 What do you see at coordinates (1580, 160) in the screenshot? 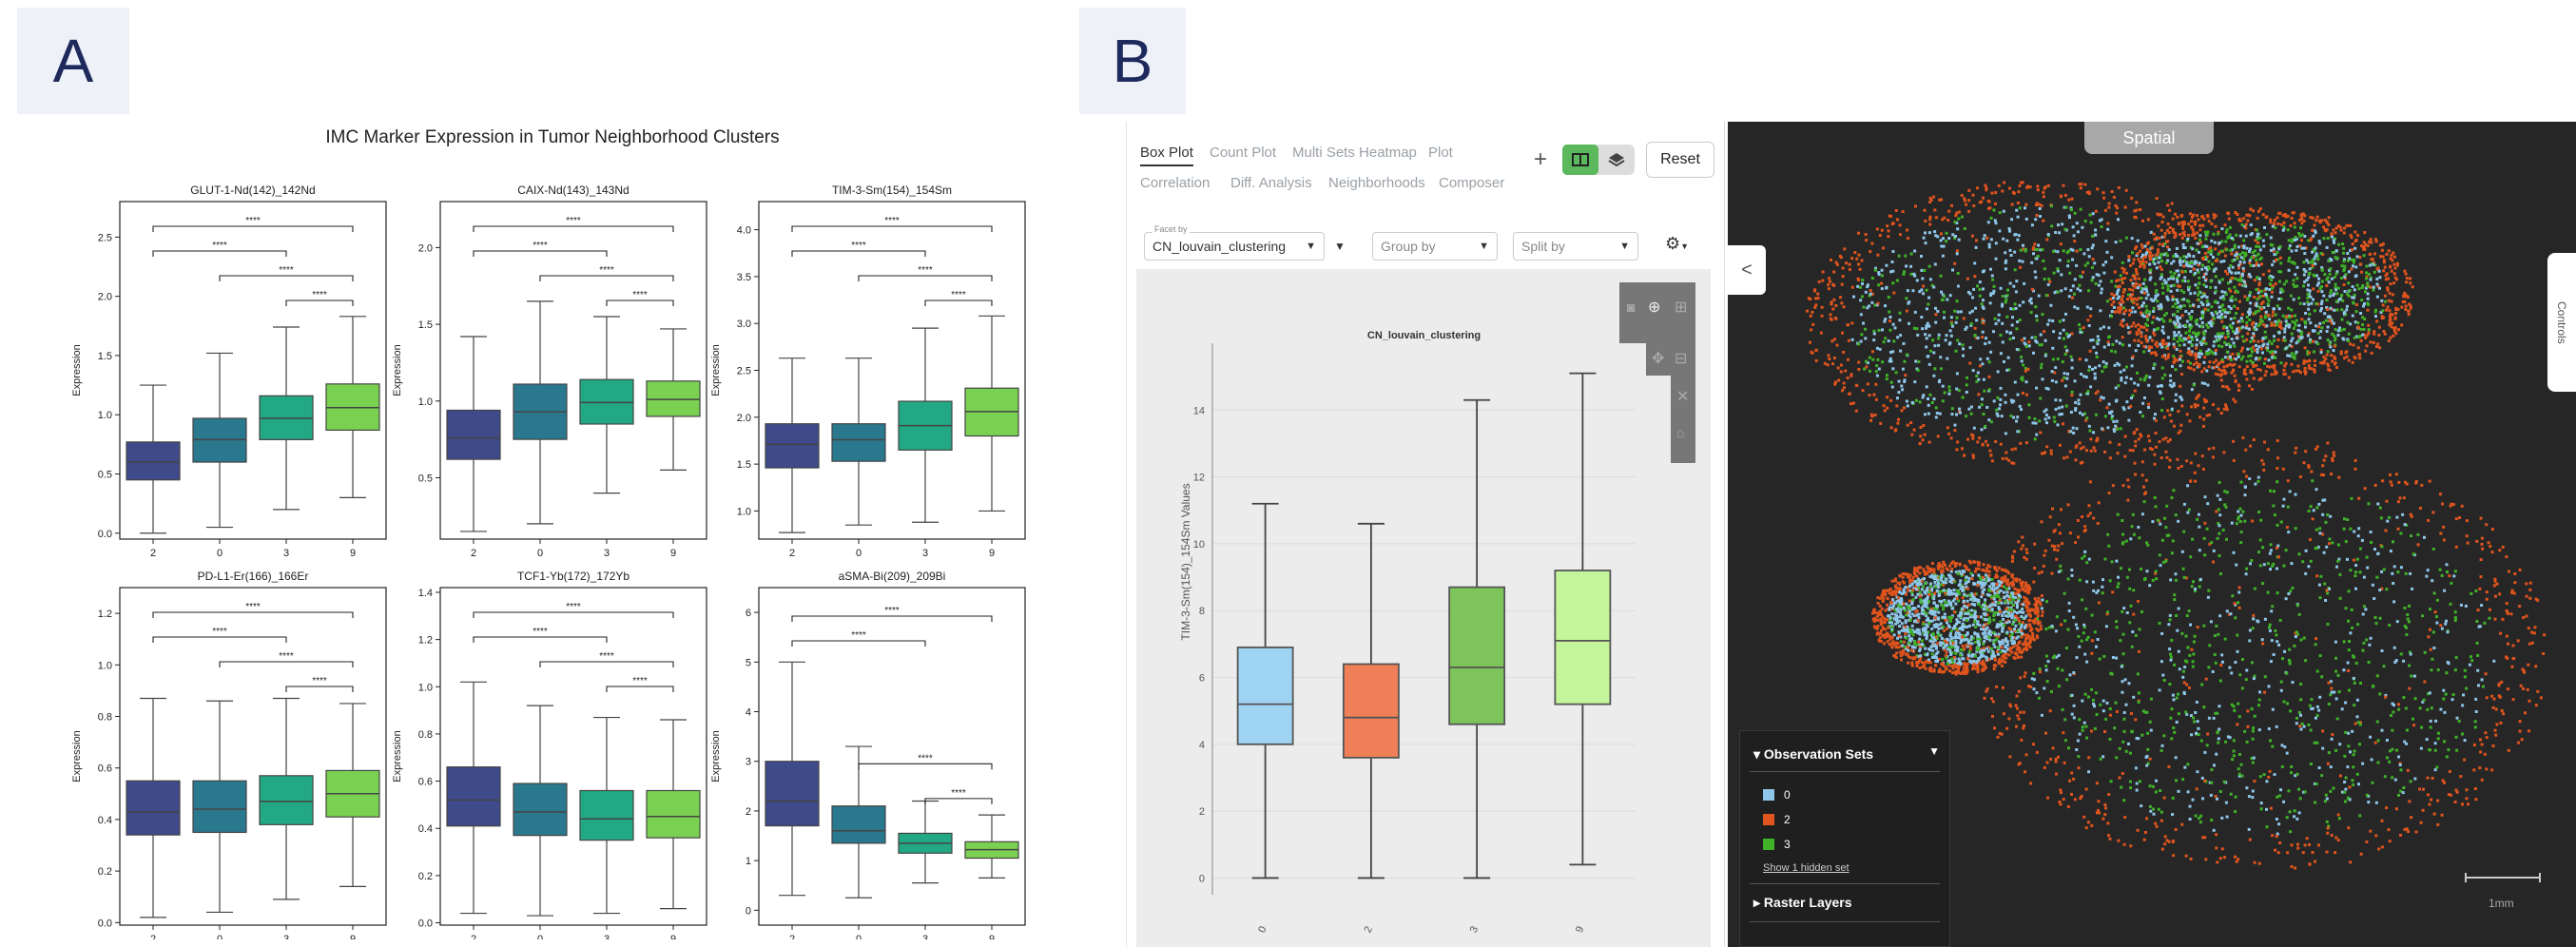
I see `split-view-icon` at bounding box center [1580, 160].